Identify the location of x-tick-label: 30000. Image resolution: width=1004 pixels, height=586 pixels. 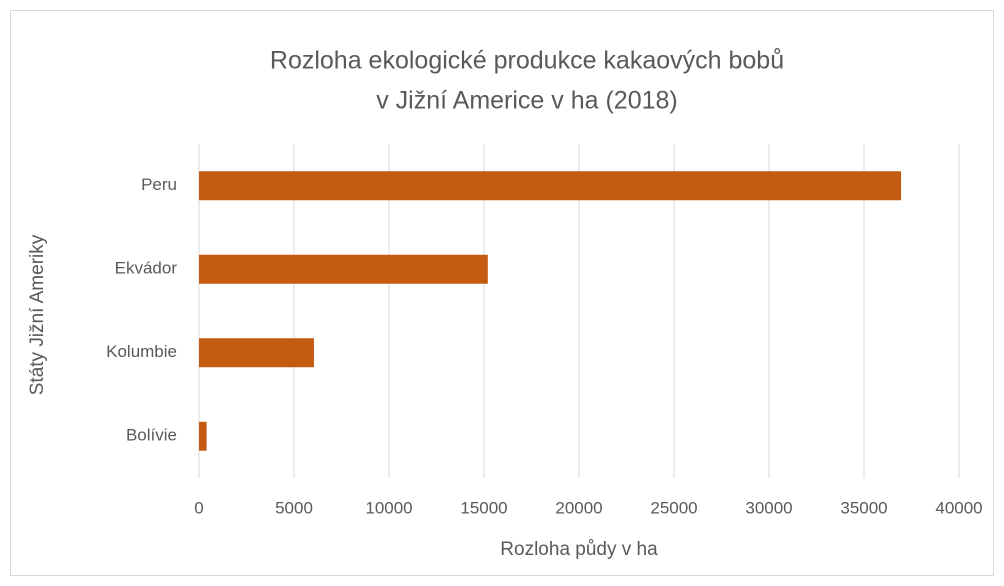
(768, 507).